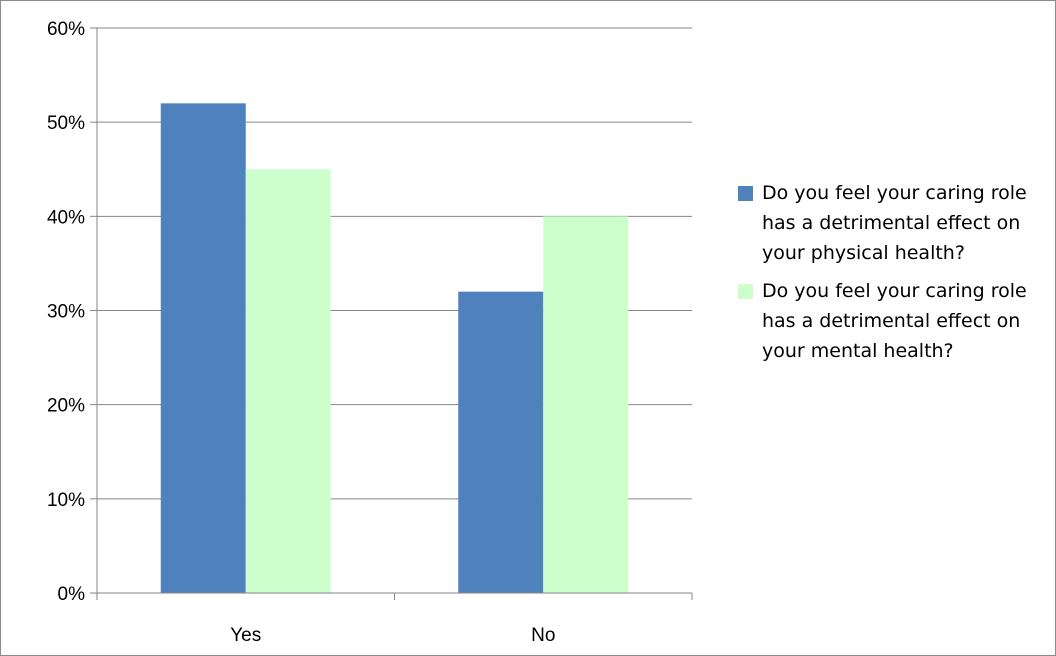  Describe the element at coordinates (66, 406) in the screenshot. I see `y-tick-label: 20%` at that location.